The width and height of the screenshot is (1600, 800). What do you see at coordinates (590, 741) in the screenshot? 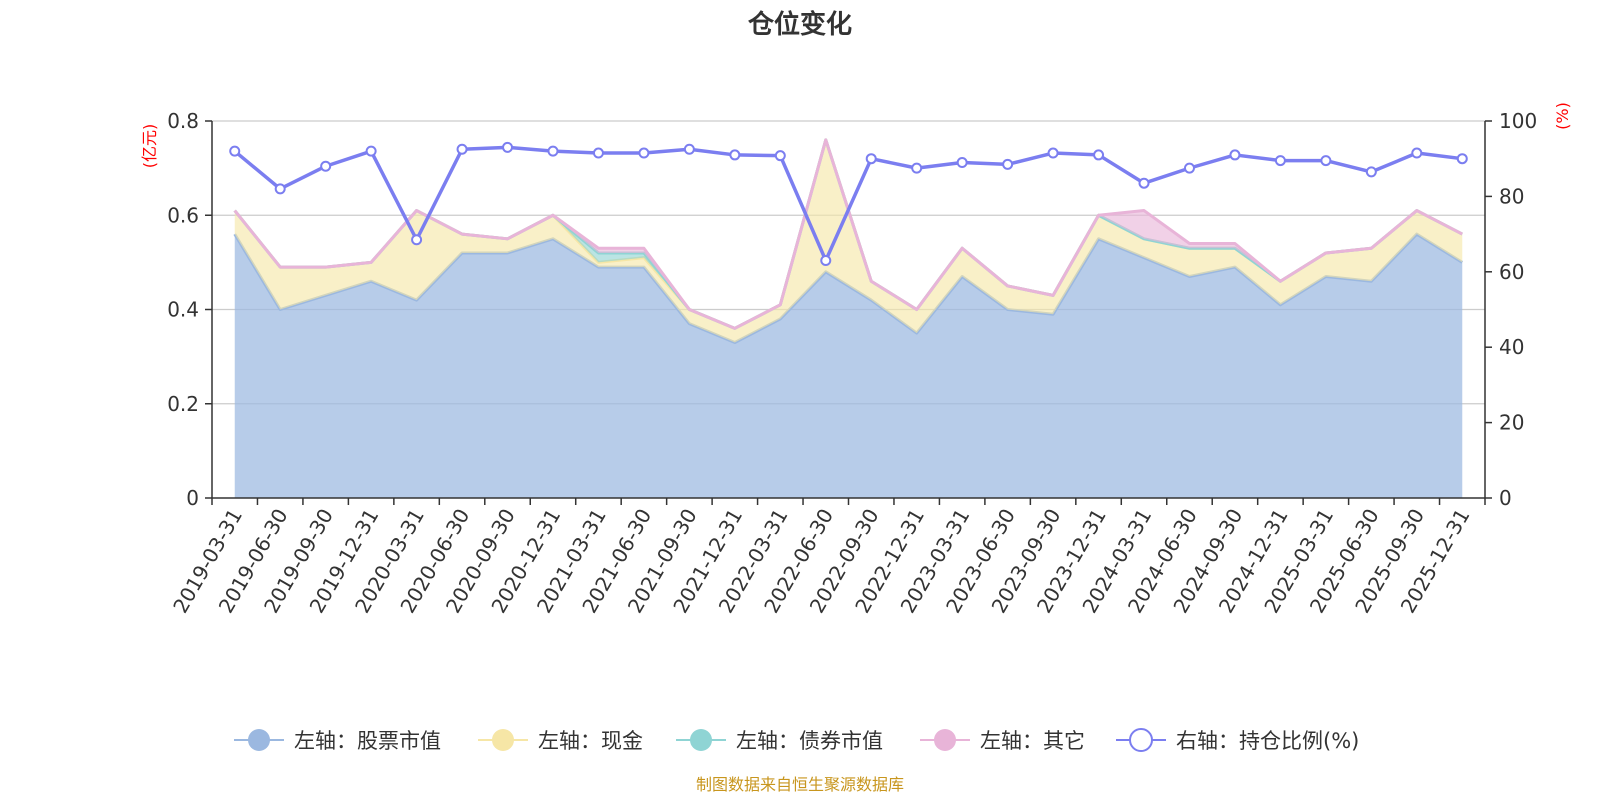
I see `legend-label: 左轴：现金` at bounding box center [590, 741].